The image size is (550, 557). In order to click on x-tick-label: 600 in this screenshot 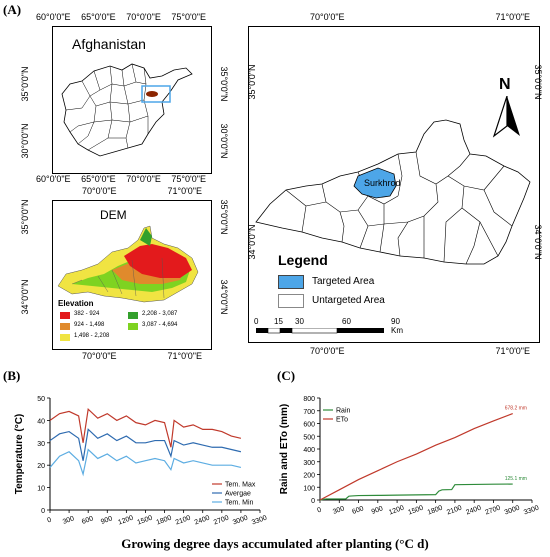, I will do `click(87, 520)`.